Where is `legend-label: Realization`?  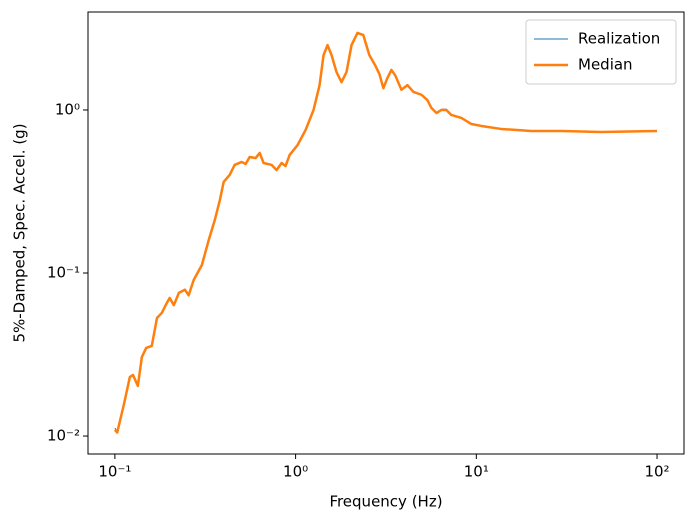
legend-label: Realization is located at coordinates (619, 39).